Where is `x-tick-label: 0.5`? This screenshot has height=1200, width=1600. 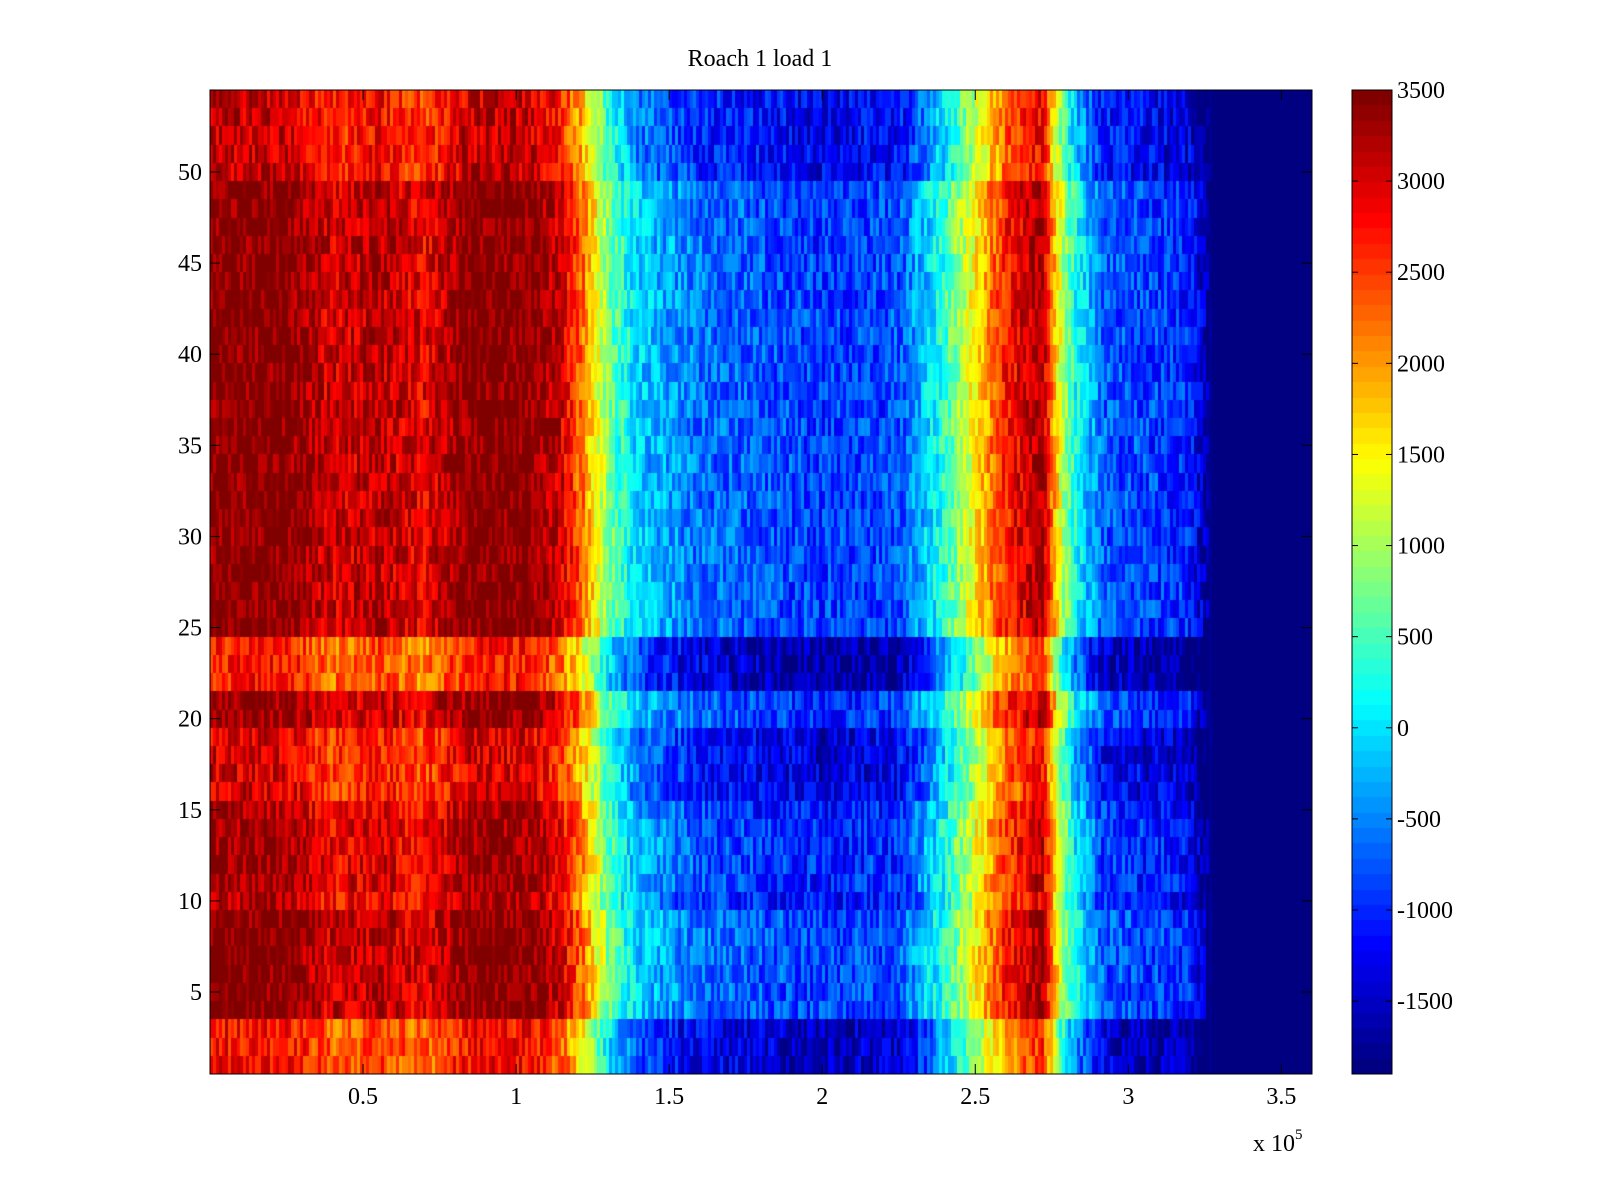
x-tick-label: 0.5 is located at coordinates (363, 1097).